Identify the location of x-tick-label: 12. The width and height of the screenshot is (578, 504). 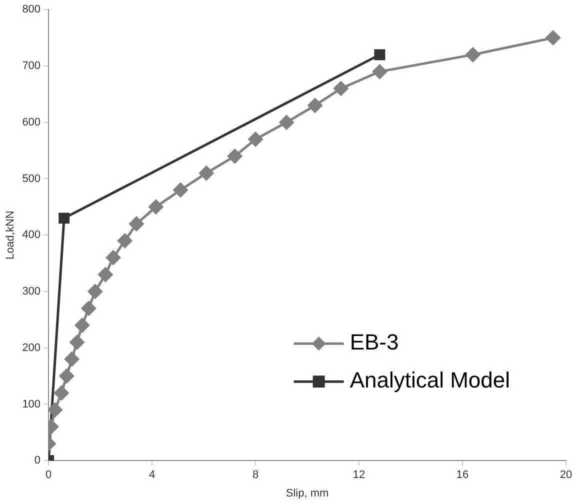
(359, 475).